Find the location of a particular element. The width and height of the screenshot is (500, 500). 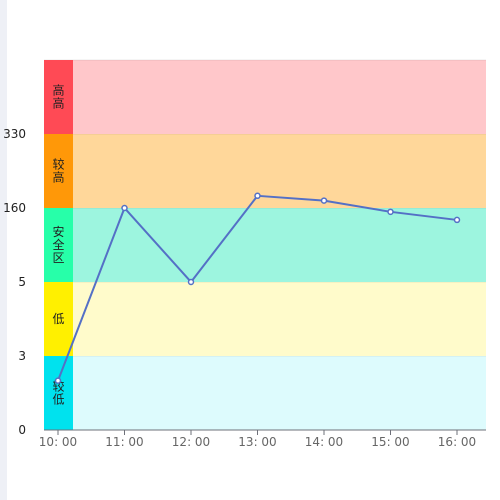

band-label-4: 高高 is located at coordinates (58, 97).